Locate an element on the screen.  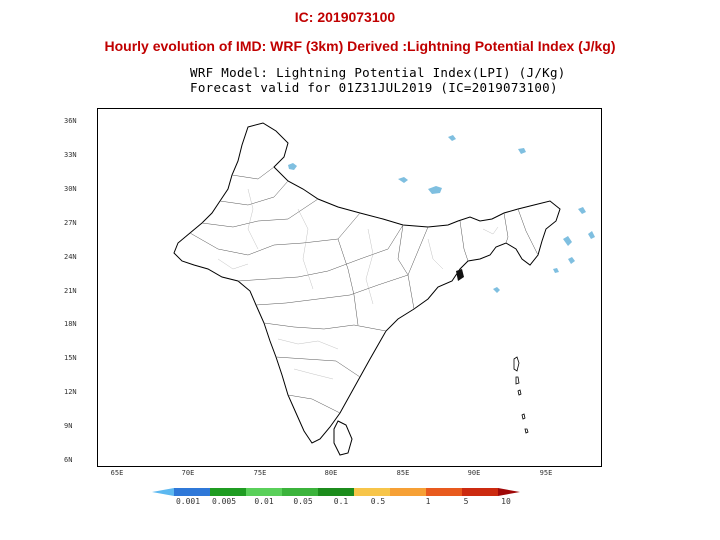
colorbar-label: 0.005 is located at coordinates (224, 501).